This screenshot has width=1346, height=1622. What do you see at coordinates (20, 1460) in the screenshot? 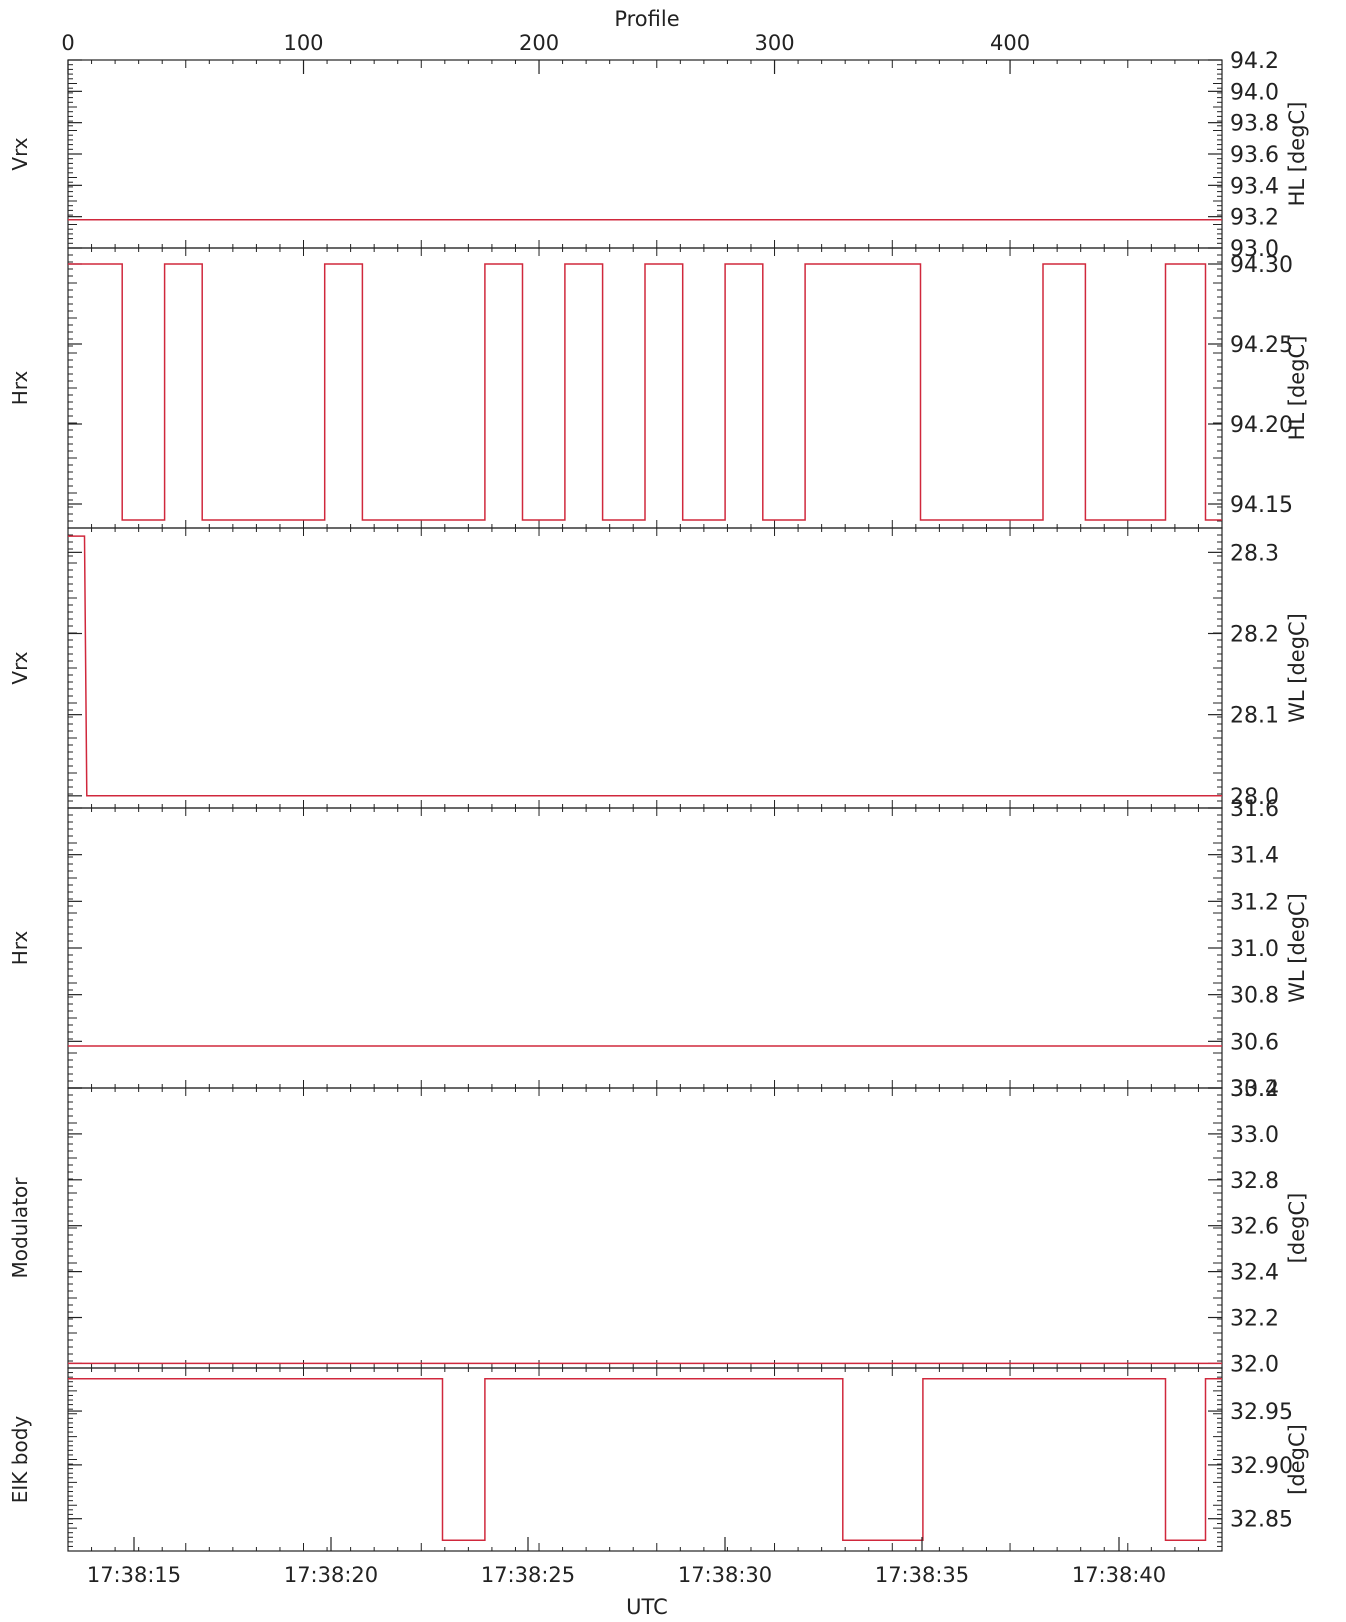
I see `left-axis-label: EIK body` at bounding box center [20, 1460].